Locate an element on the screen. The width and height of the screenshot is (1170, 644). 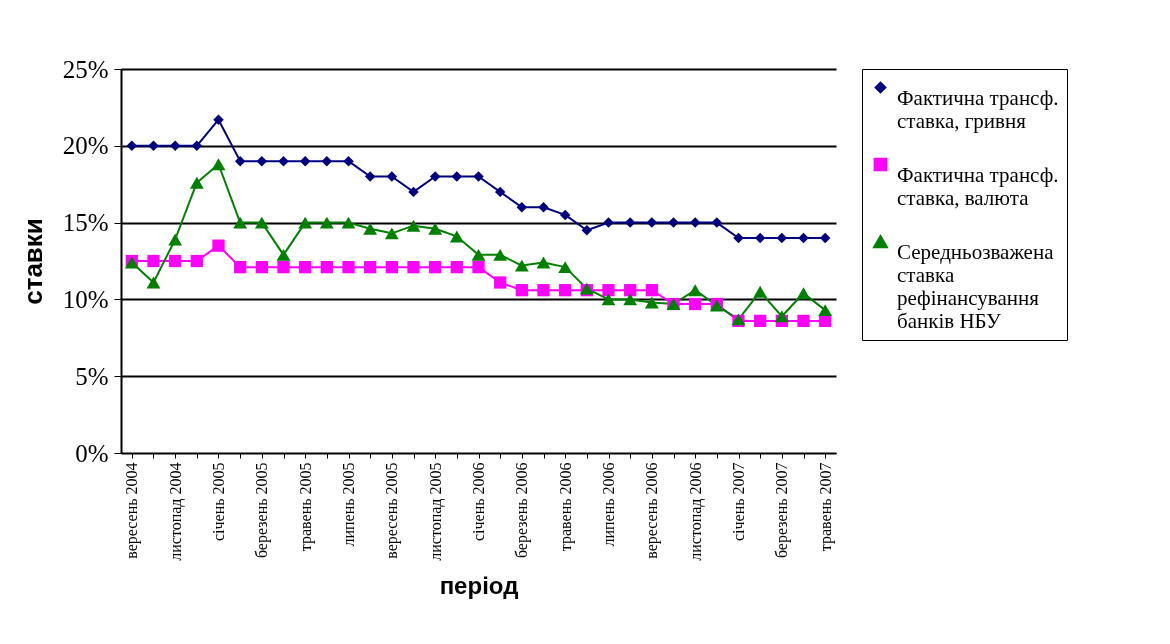
x-tick-label: вересень 2006 is located at coordinates (652, 510).